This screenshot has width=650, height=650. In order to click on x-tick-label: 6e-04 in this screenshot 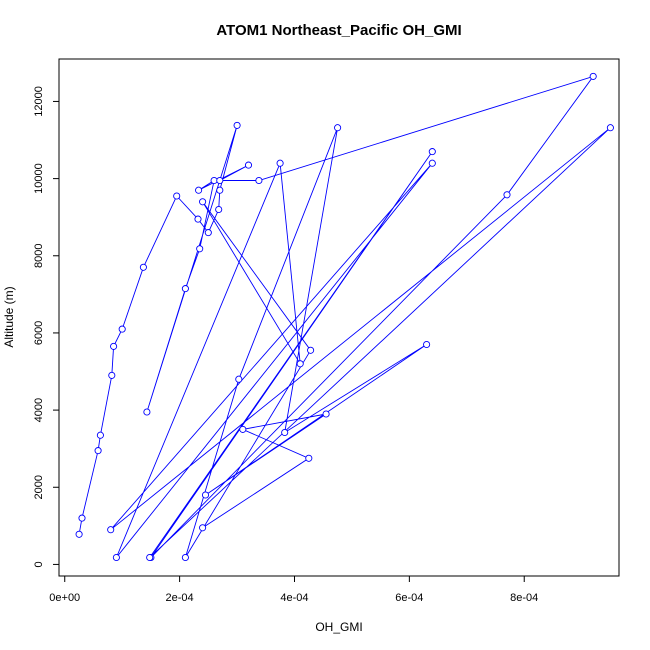, I will do `click(409, 598)`.